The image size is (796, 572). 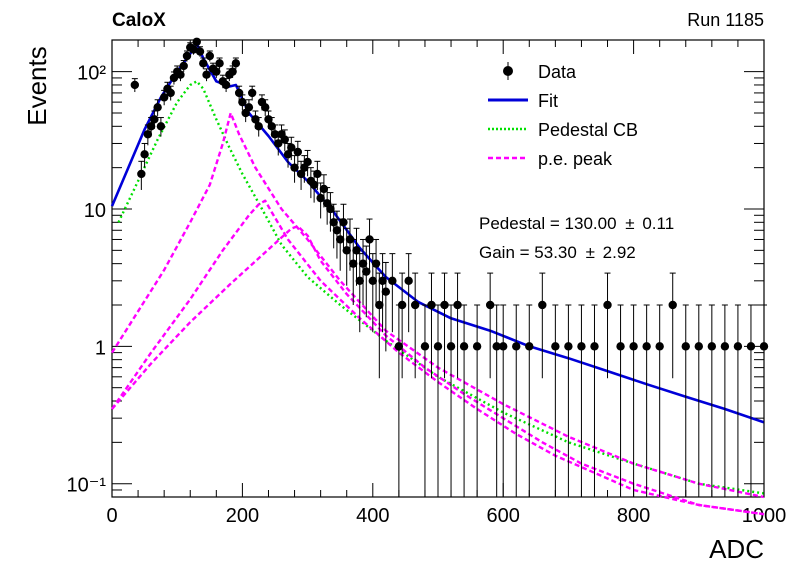 I want to click on gain-result: Gain = 53.30, so click(x=528, y=252).